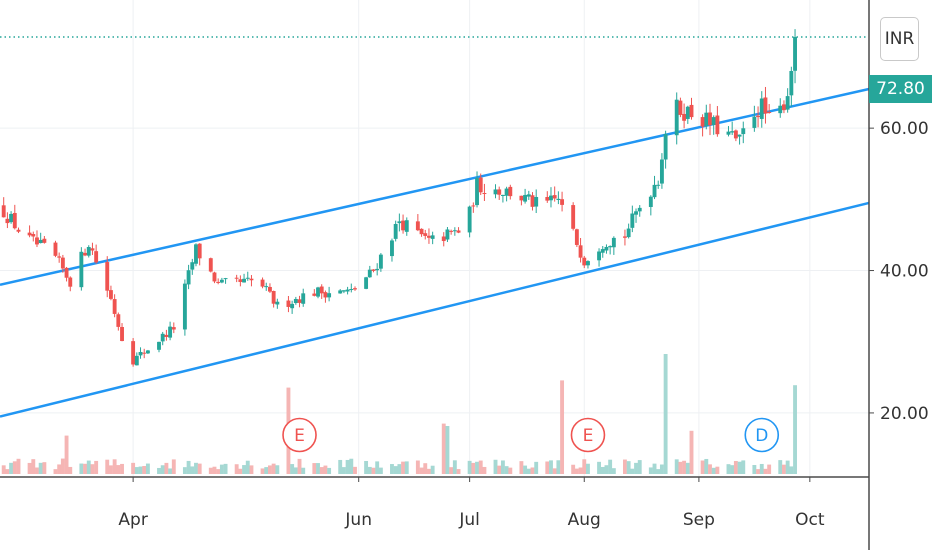 The height and width of the screenshot is (550, 932). I want to click on currency-badge: INR, so click(899, 39).